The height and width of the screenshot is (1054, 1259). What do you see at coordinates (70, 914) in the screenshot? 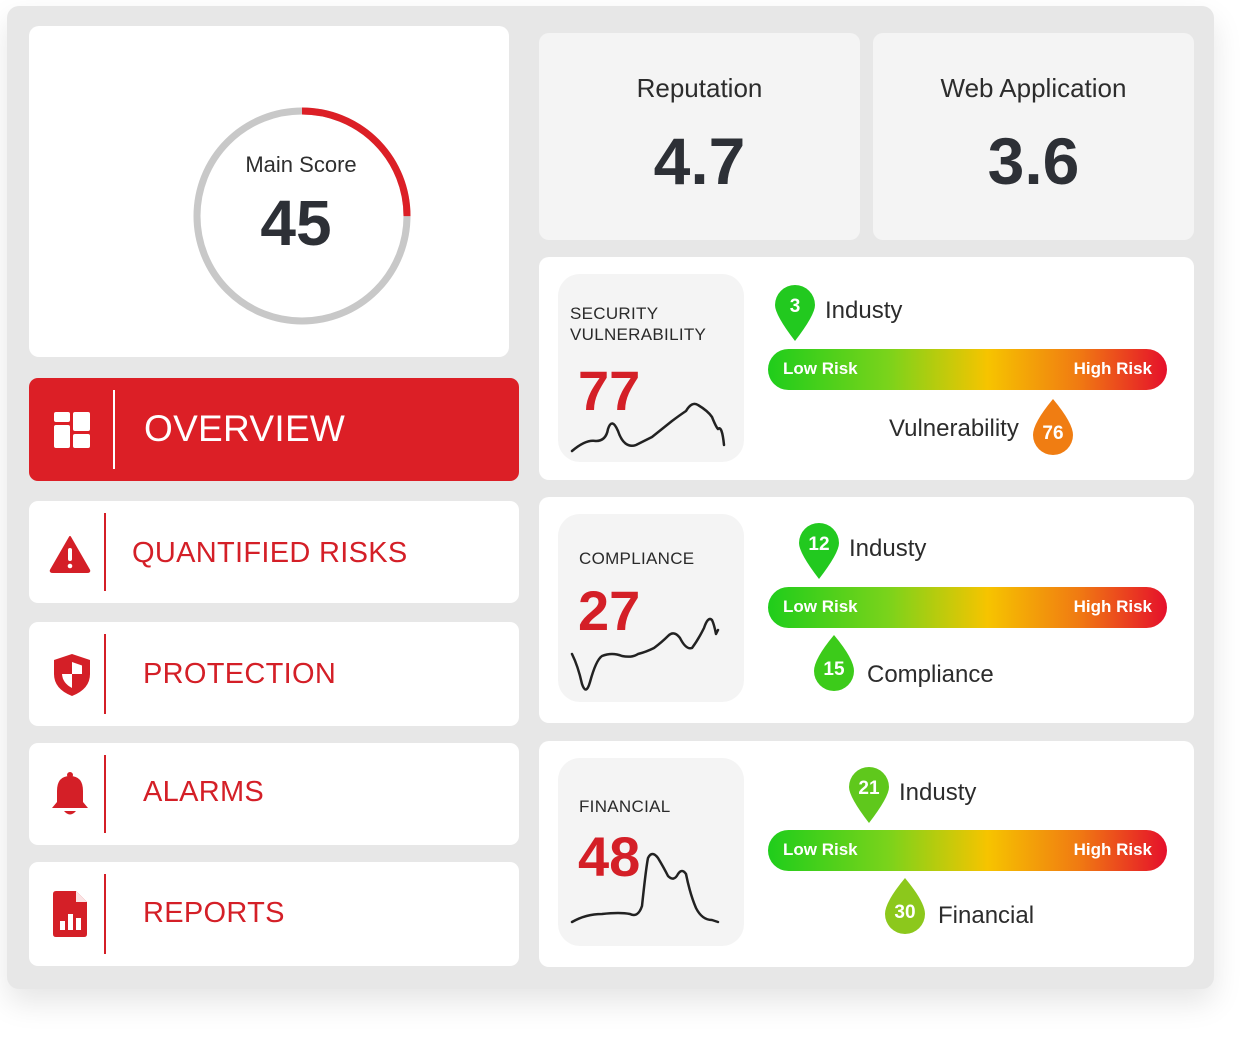
I see `report-icon` at bounding box center [70, 914].